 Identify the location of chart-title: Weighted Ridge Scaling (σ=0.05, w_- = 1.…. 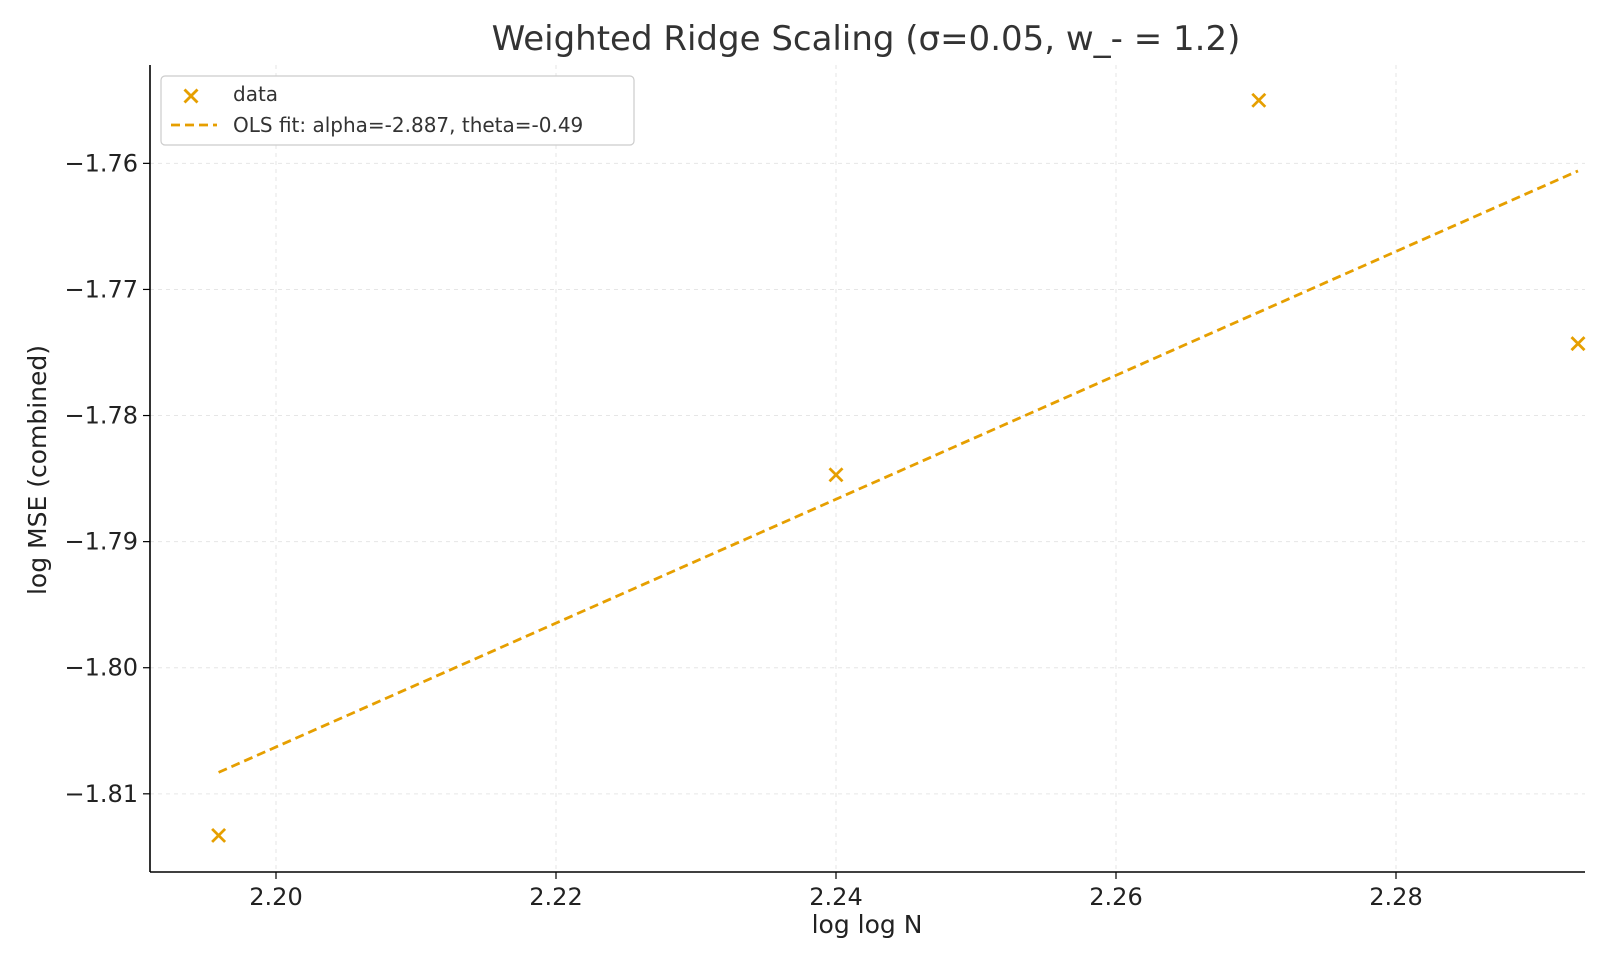
(866, 39).